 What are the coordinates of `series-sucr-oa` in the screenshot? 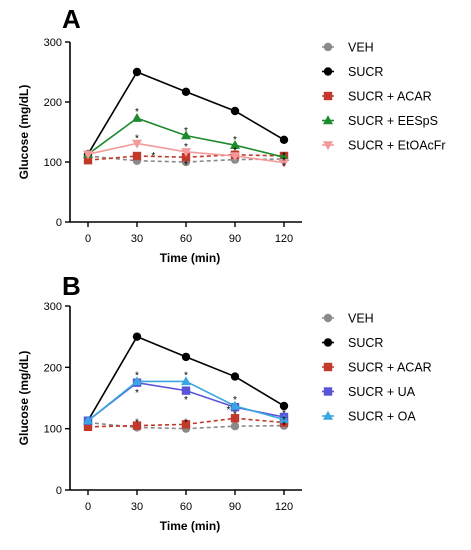 It's located at (186, 400).